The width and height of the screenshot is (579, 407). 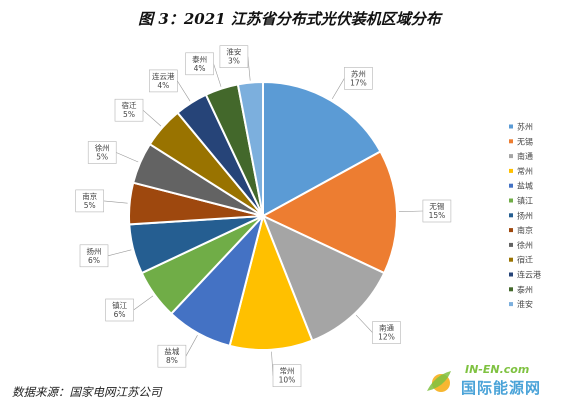 What do you see at coordinates (90, 205) in the screenshot?
I see `data-label-value-7: 5%` at bounding box center [90, 205].